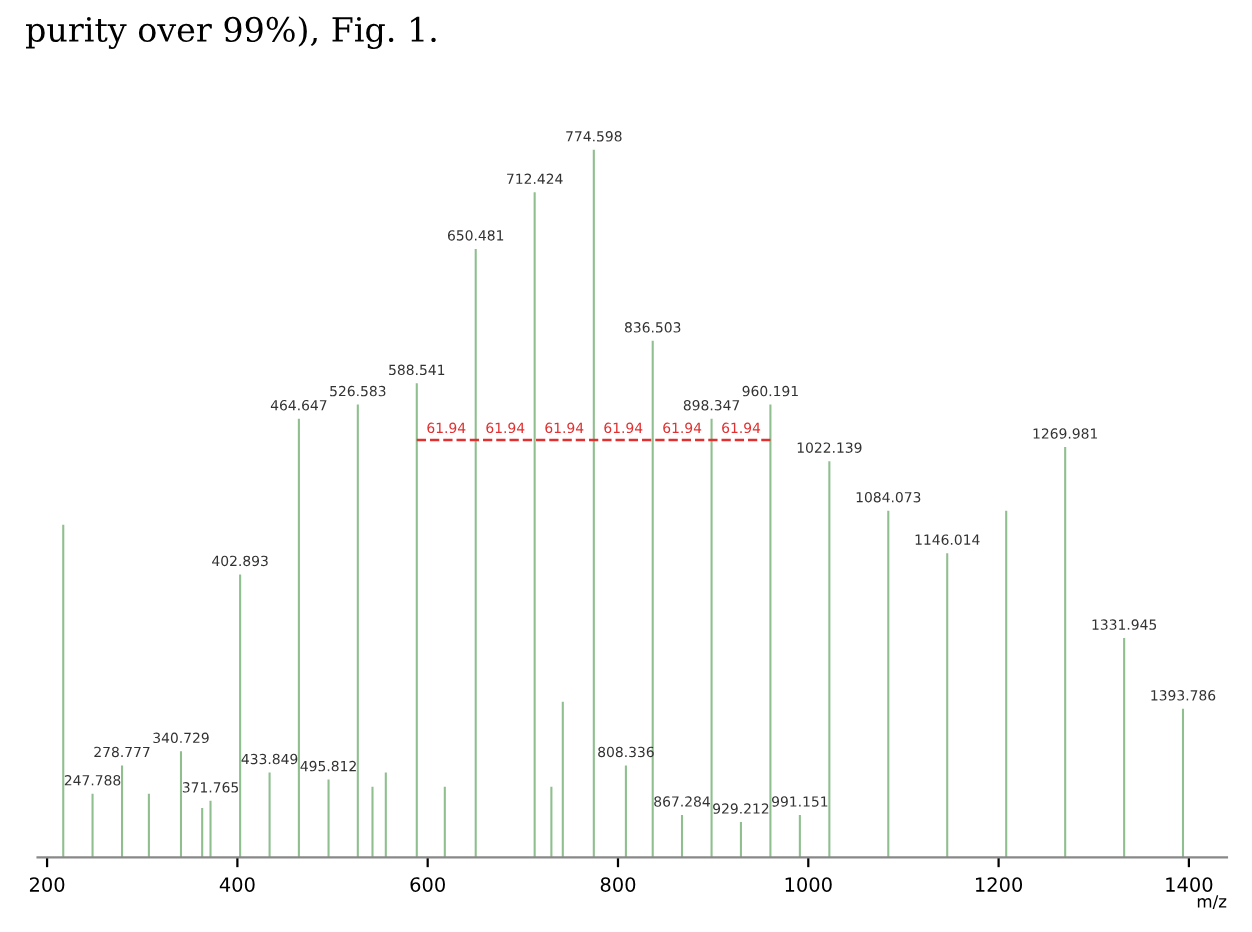 This screenshot has height=932, width=1252. Describe the element at coordinates (427, 884) in the screenshot. I see `x-tick-label: 600` at that location.